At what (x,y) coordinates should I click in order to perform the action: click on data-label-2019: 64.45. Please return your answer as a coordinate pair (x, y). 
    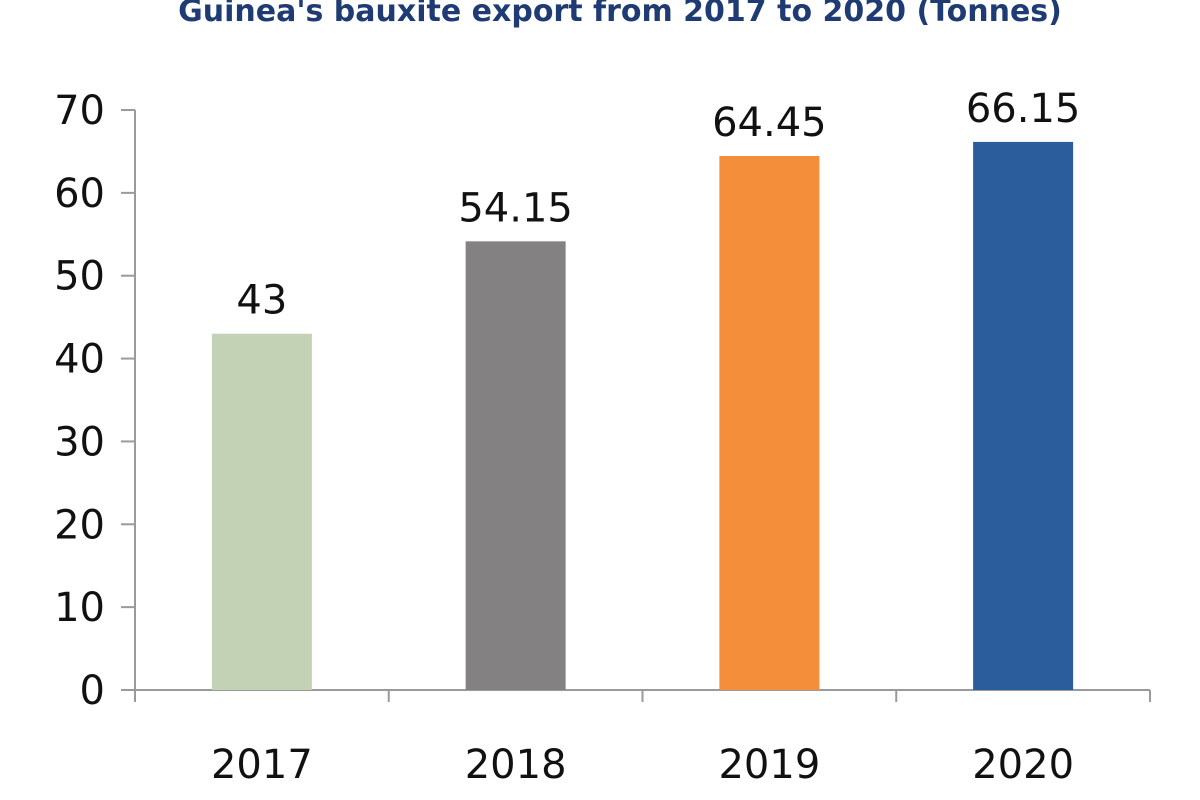
    Looking at the image, I should click on (769, 123).